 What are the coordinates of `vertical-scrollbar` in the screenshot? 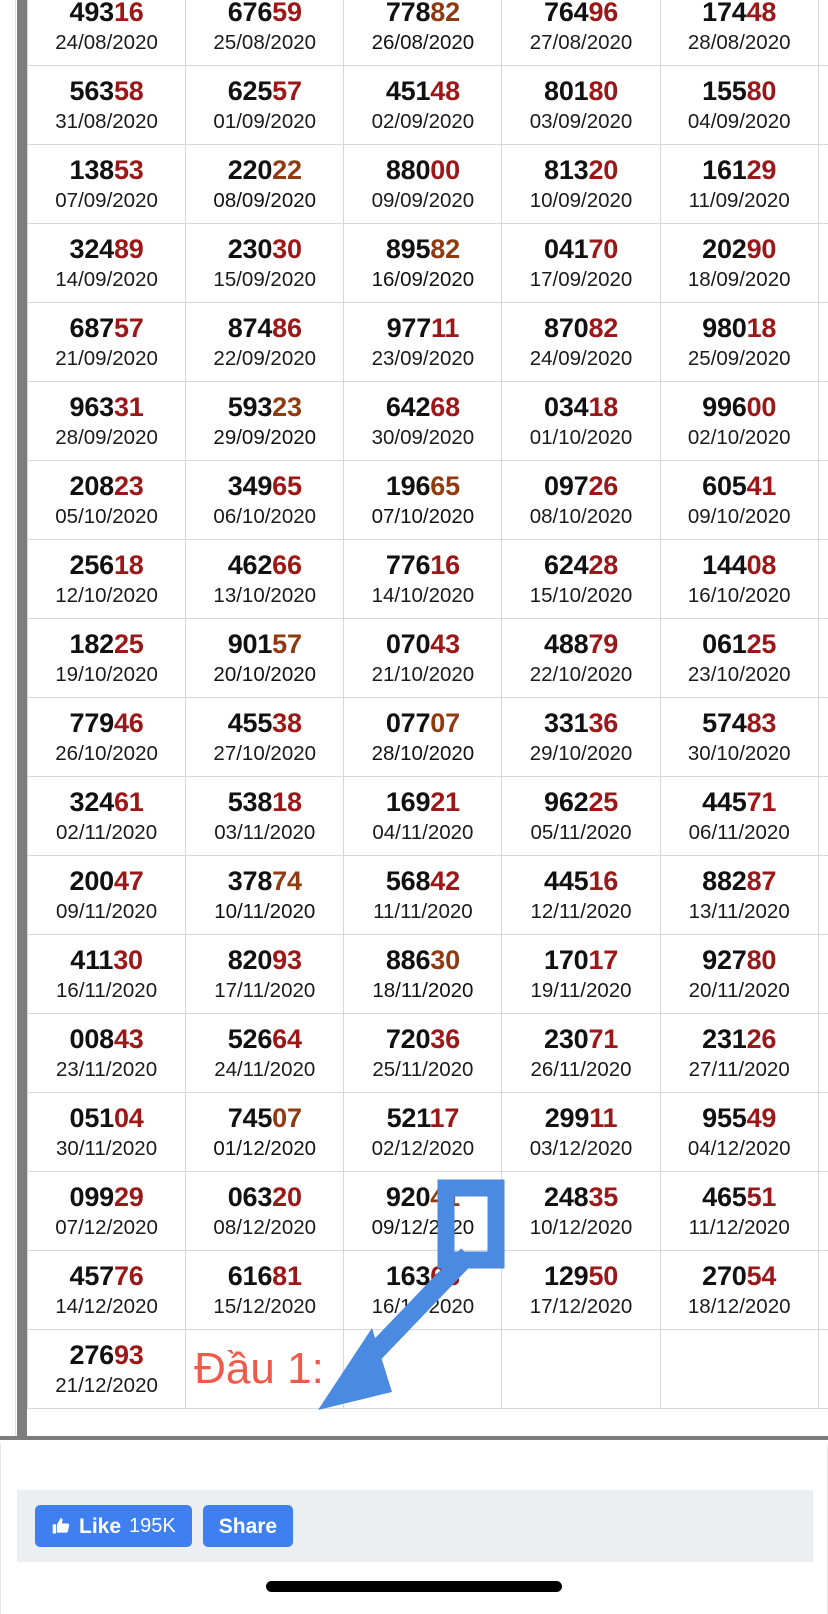 It's located at (22, 718).